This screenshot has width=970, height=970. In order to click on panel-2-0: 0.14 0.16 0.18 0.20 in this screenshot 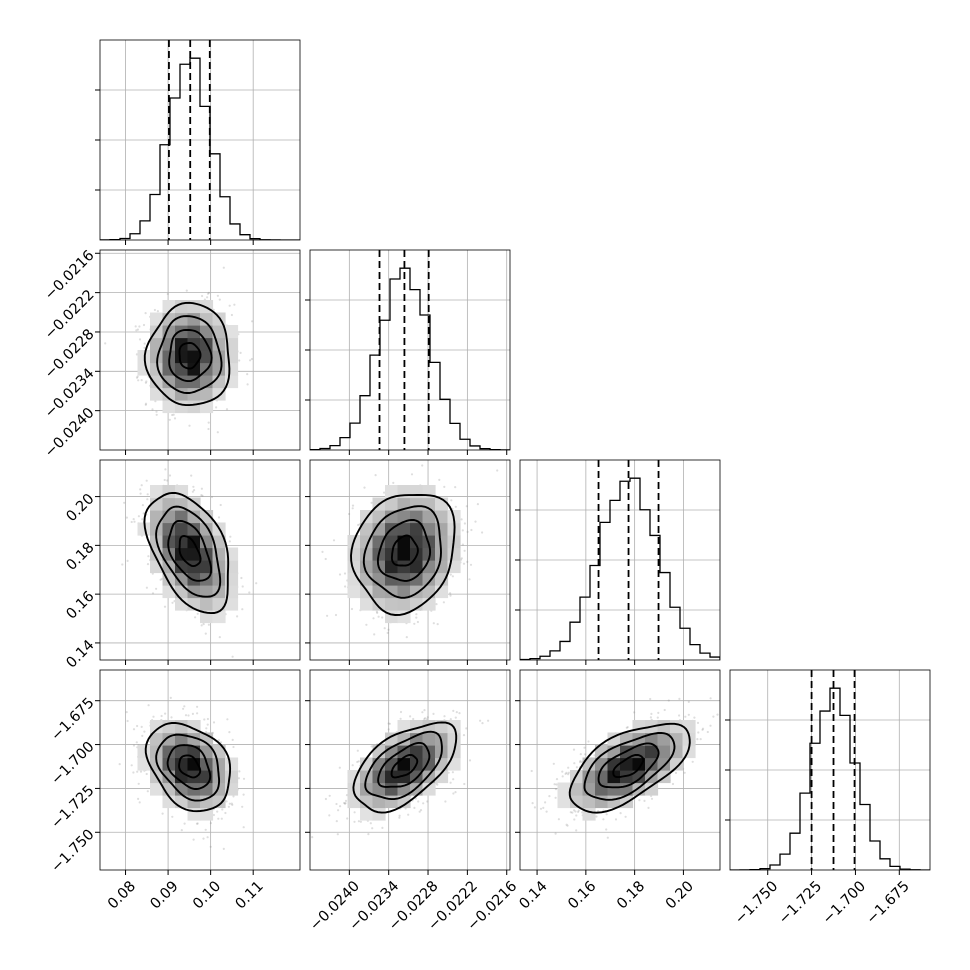, I will do `click(182, 565)`.